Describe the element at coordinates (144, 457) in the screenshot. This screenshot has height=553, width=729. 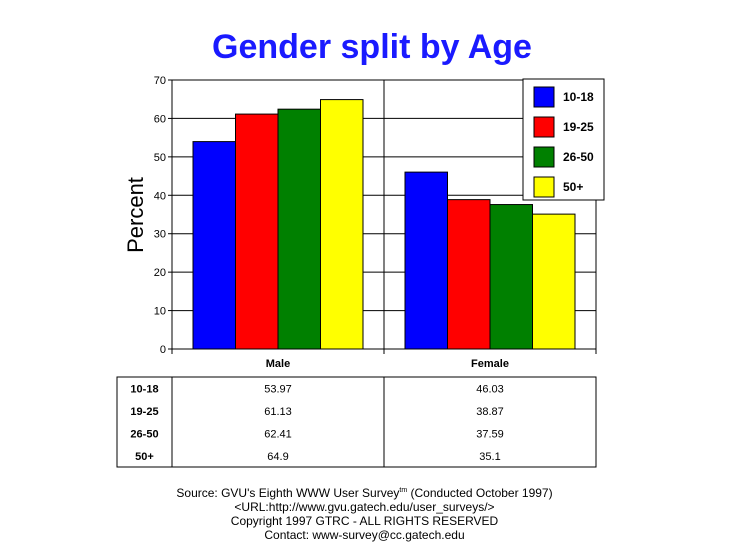
I see `table-row-label: 50+` at that location.